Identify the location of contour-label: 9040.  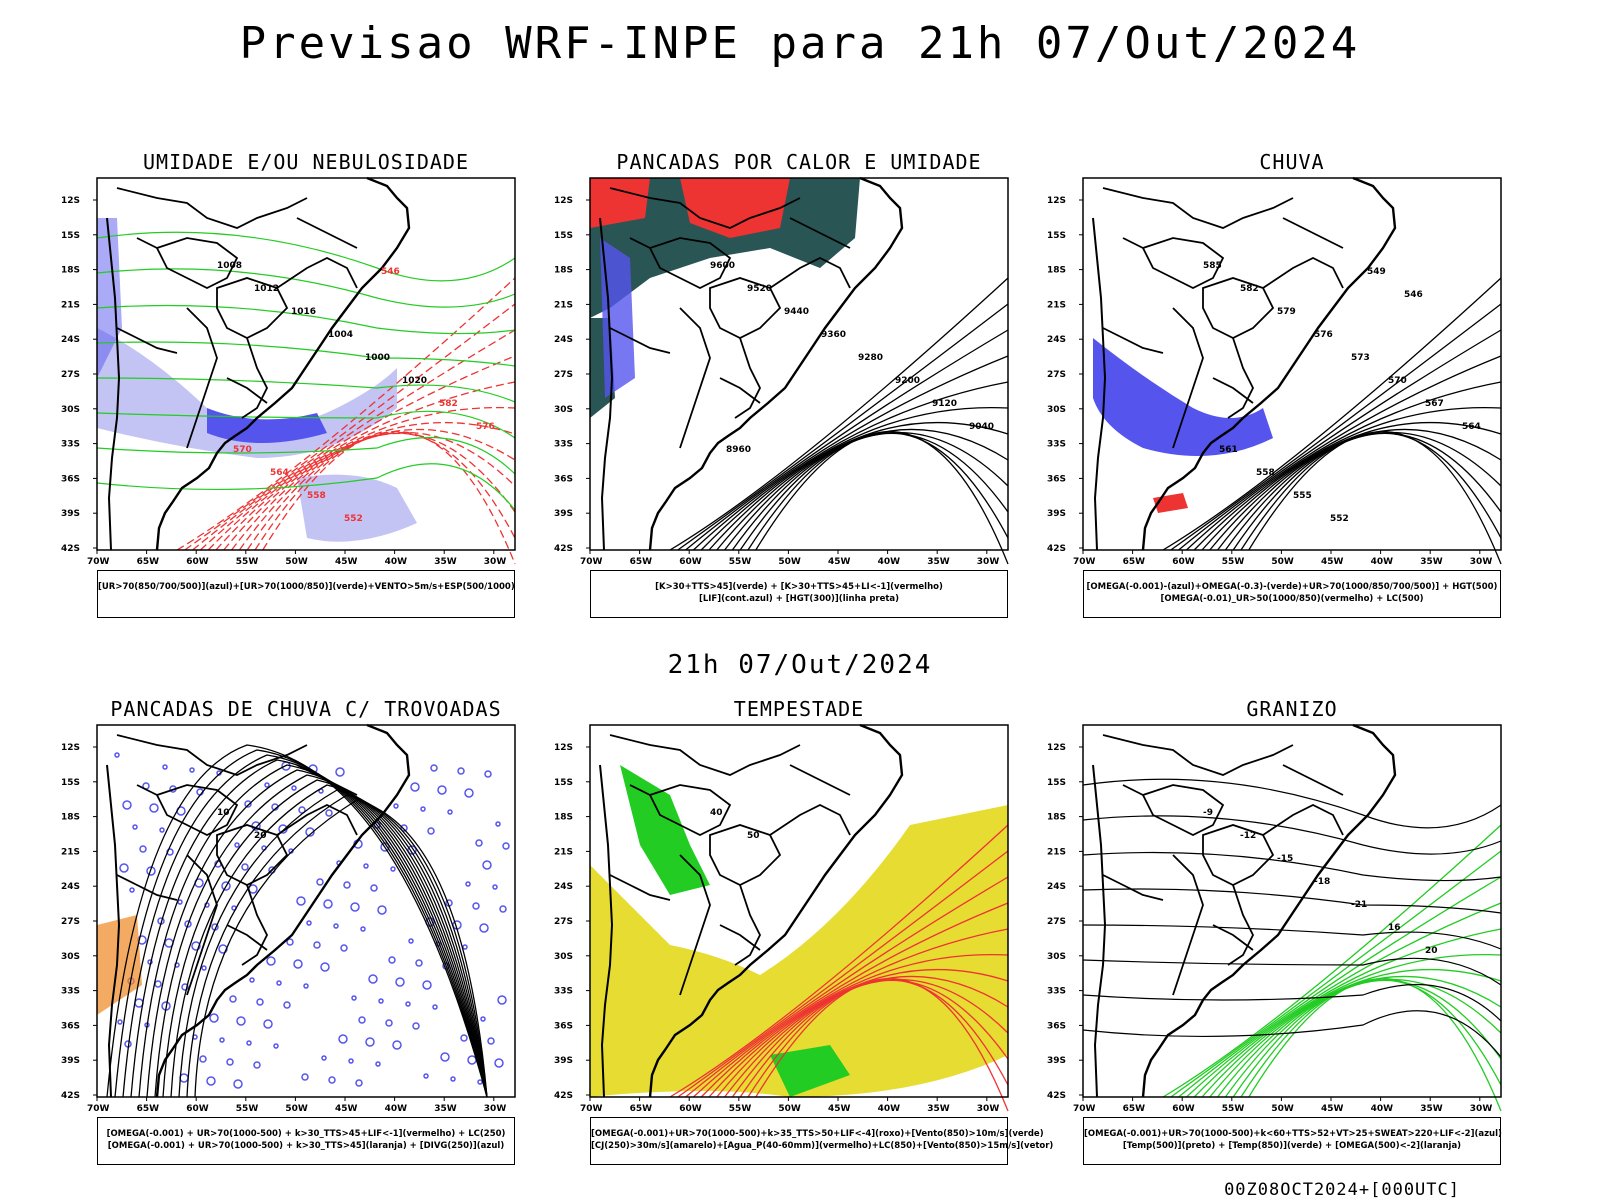
(981, 427).